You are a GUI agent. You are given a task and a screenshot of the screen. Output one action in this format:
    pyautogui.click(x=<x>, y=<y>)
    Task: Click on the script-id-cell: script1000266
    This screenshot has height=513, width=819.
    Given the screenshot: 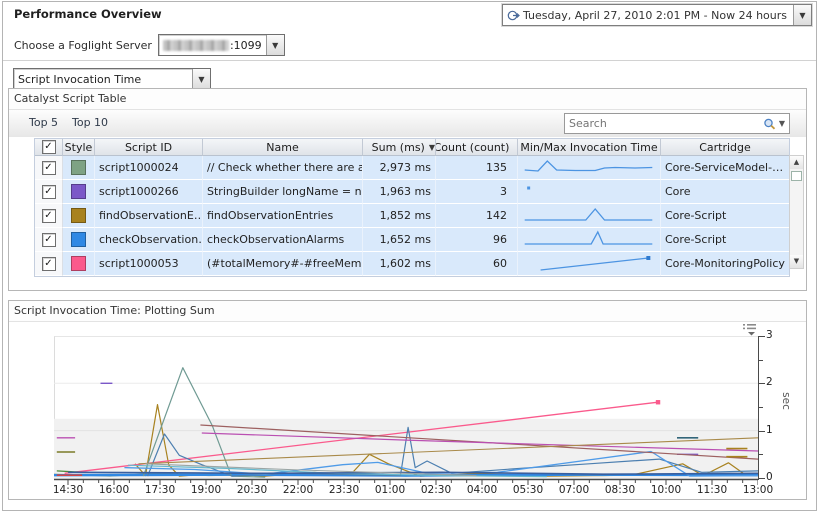 What is the action you would take?
    pyautogui.click(x=149, y=192)
    